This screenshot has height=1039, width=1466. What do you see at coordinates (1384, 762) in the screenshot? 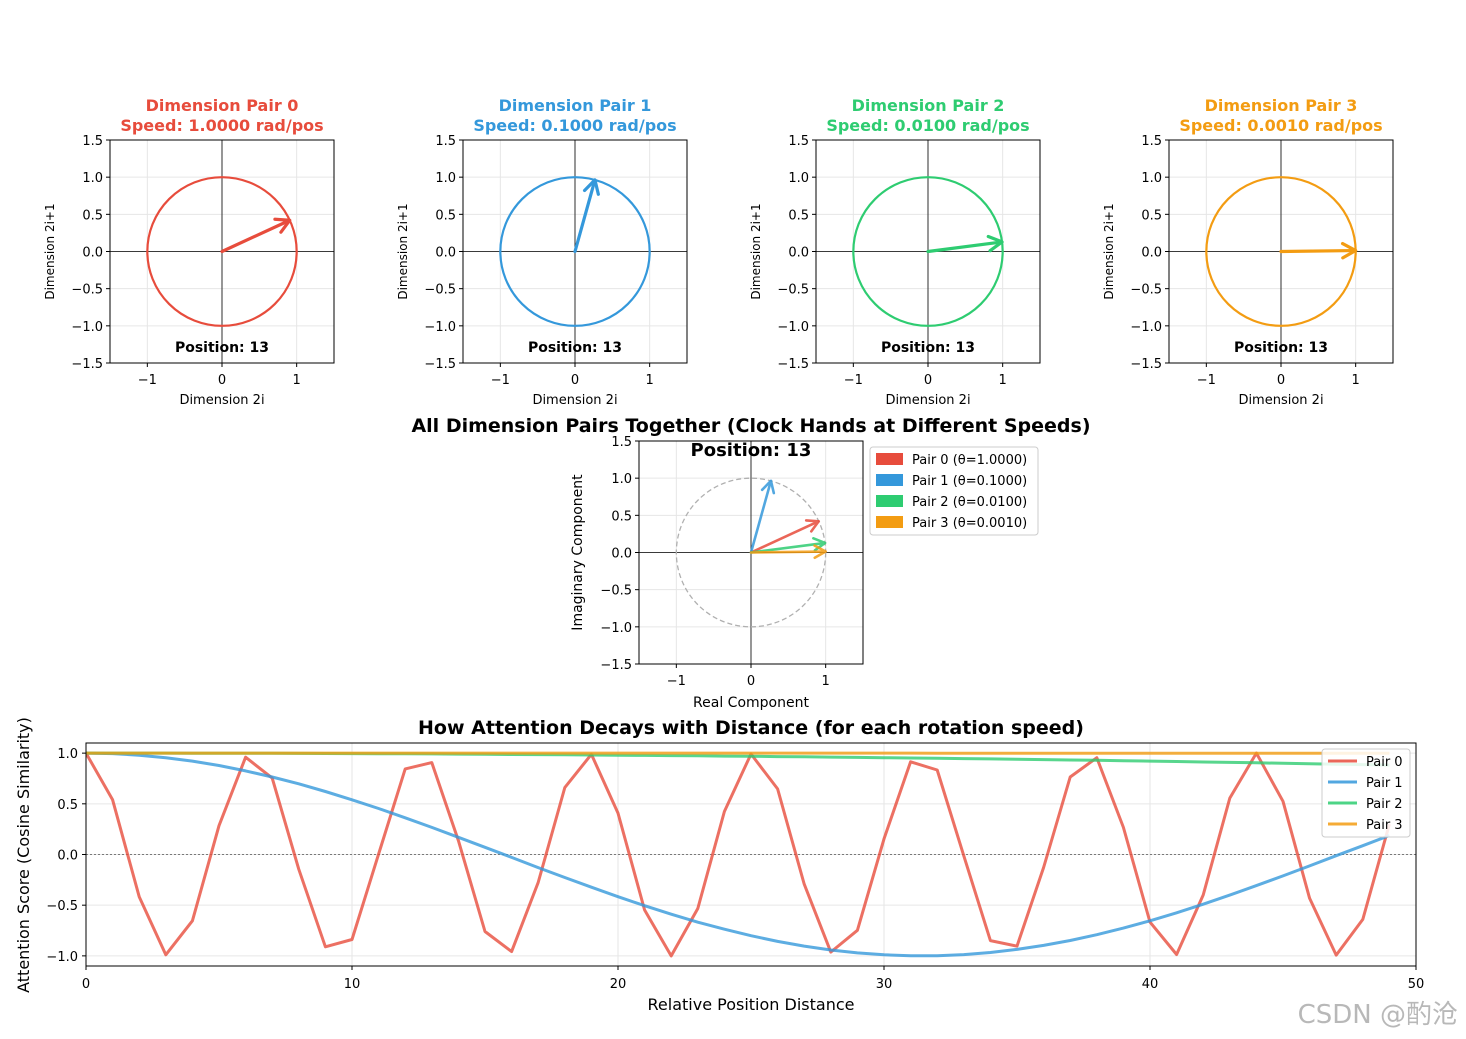
I see `legend-label-0: Pair 0` at bounding box center [1384, 762].